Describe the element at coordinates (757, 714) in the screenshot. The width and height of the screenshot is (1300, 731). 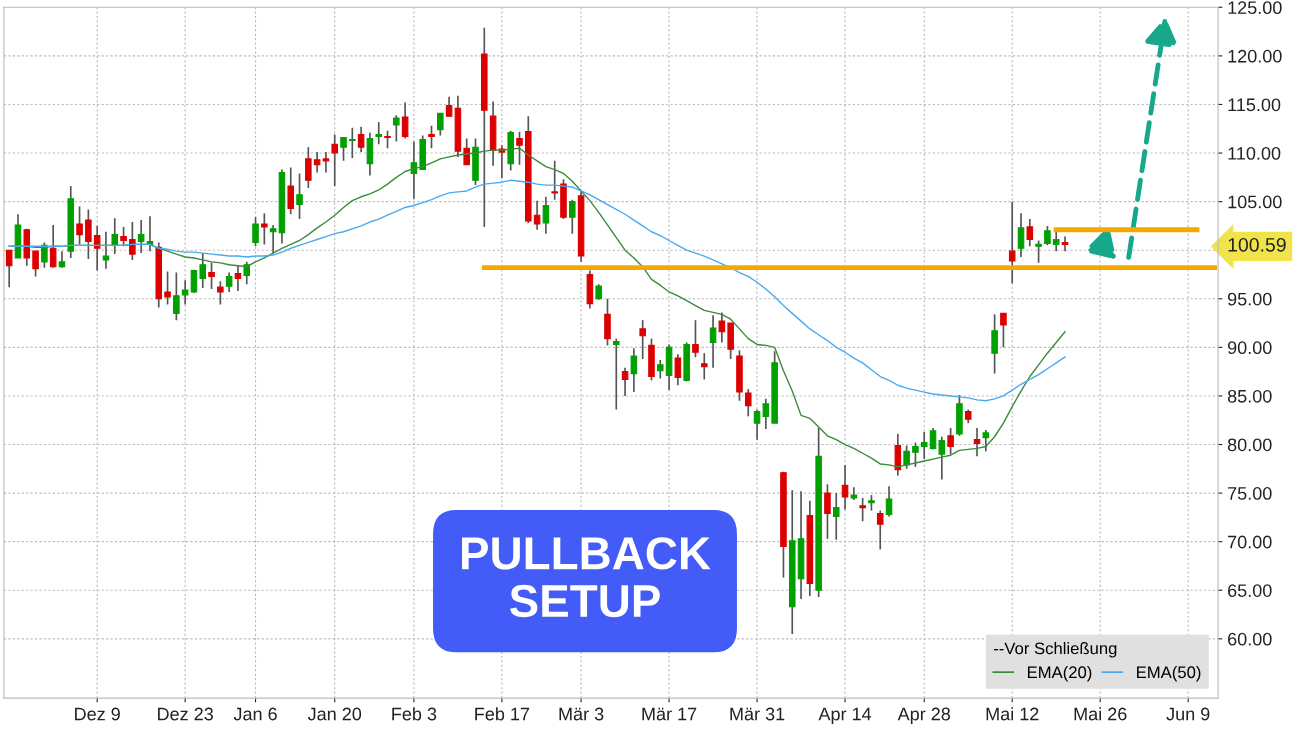
I see `x-tick-label: Mär 31` at that location.